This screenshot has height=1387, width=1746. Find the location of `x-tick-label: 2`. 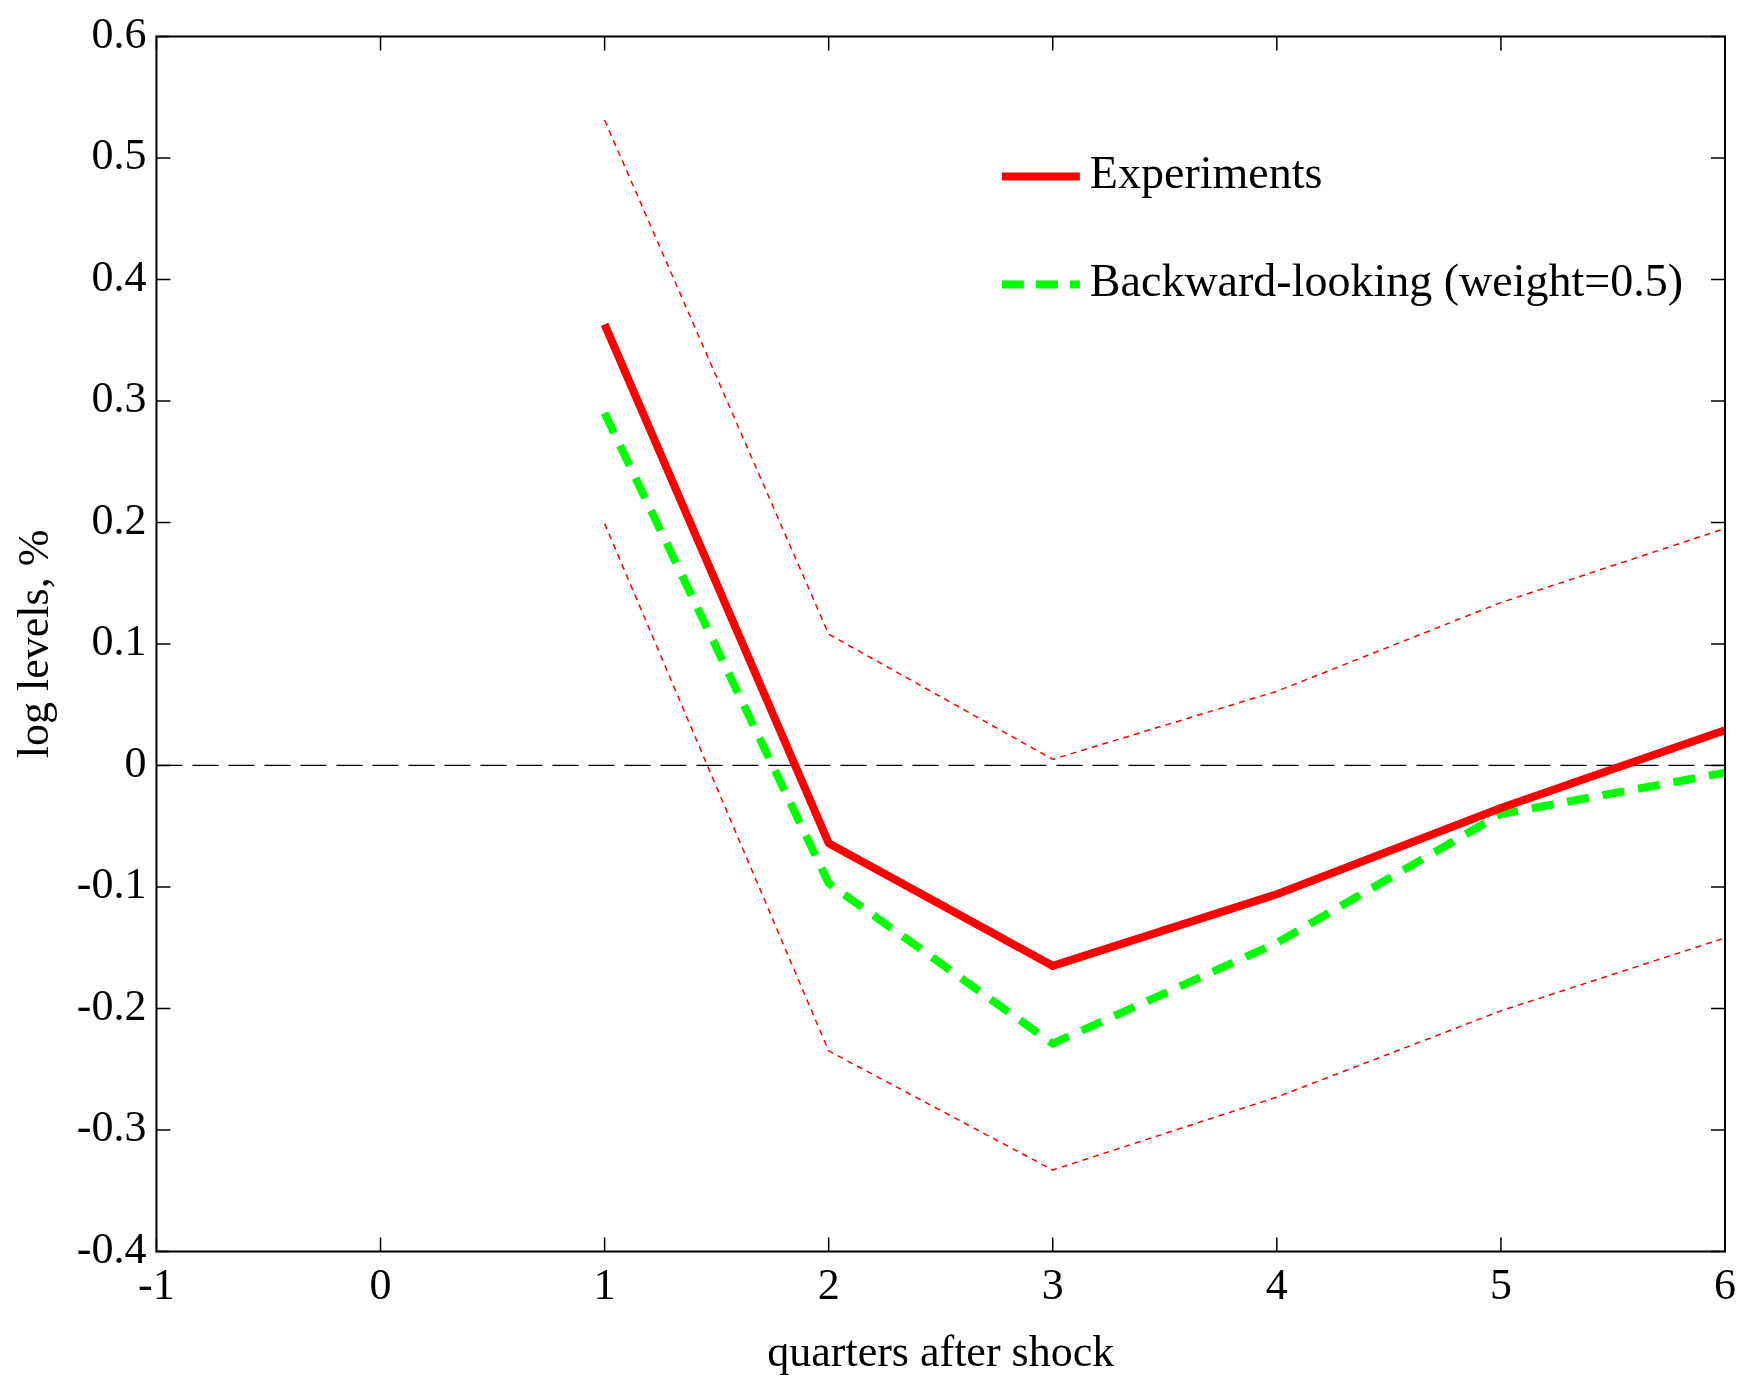

x-tick-label: 2 is located at coordinates (828, 1285).